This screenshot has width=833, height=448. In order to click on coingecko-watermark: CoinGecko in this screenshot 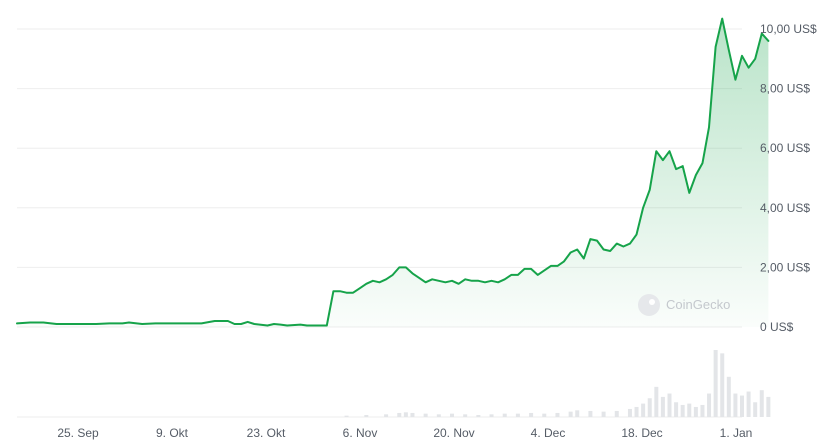, I will do `click(684, 305)`.